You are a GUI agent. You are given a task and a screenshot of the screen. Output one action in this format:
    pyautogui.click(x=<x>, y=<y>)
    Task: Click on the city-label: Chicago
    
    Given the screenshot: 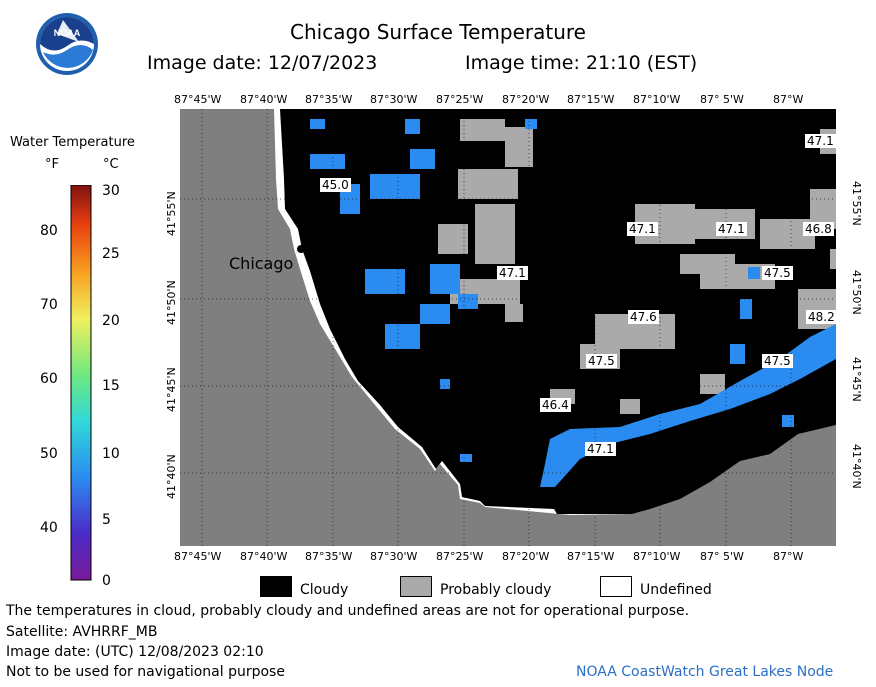 What is the action you would take?
    pyautogui.click(x=261, y=263)
    